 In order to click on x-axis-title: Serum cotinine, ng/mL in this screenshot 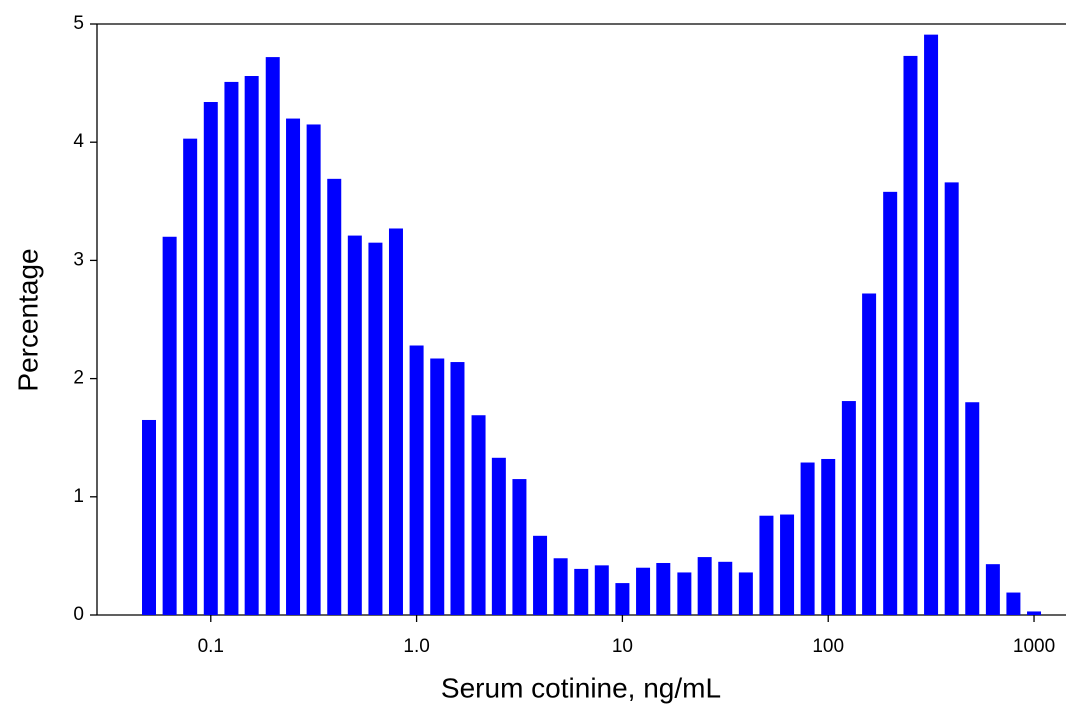, I will do `click(581, 687)`.